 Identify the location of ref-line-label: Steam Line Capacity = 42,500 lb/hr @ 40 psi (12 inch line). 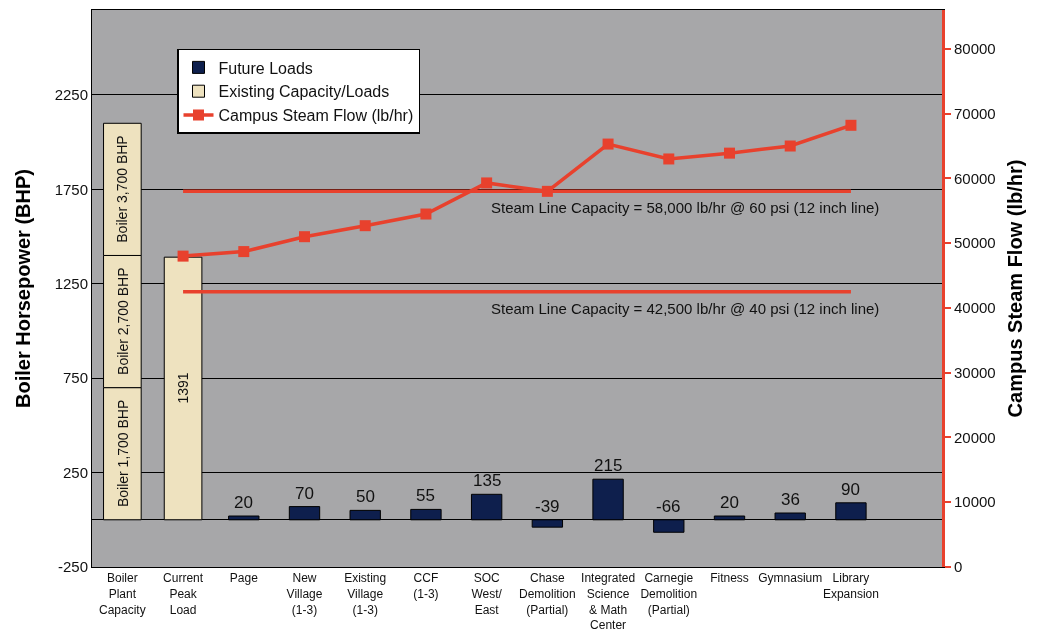
(685, 308).